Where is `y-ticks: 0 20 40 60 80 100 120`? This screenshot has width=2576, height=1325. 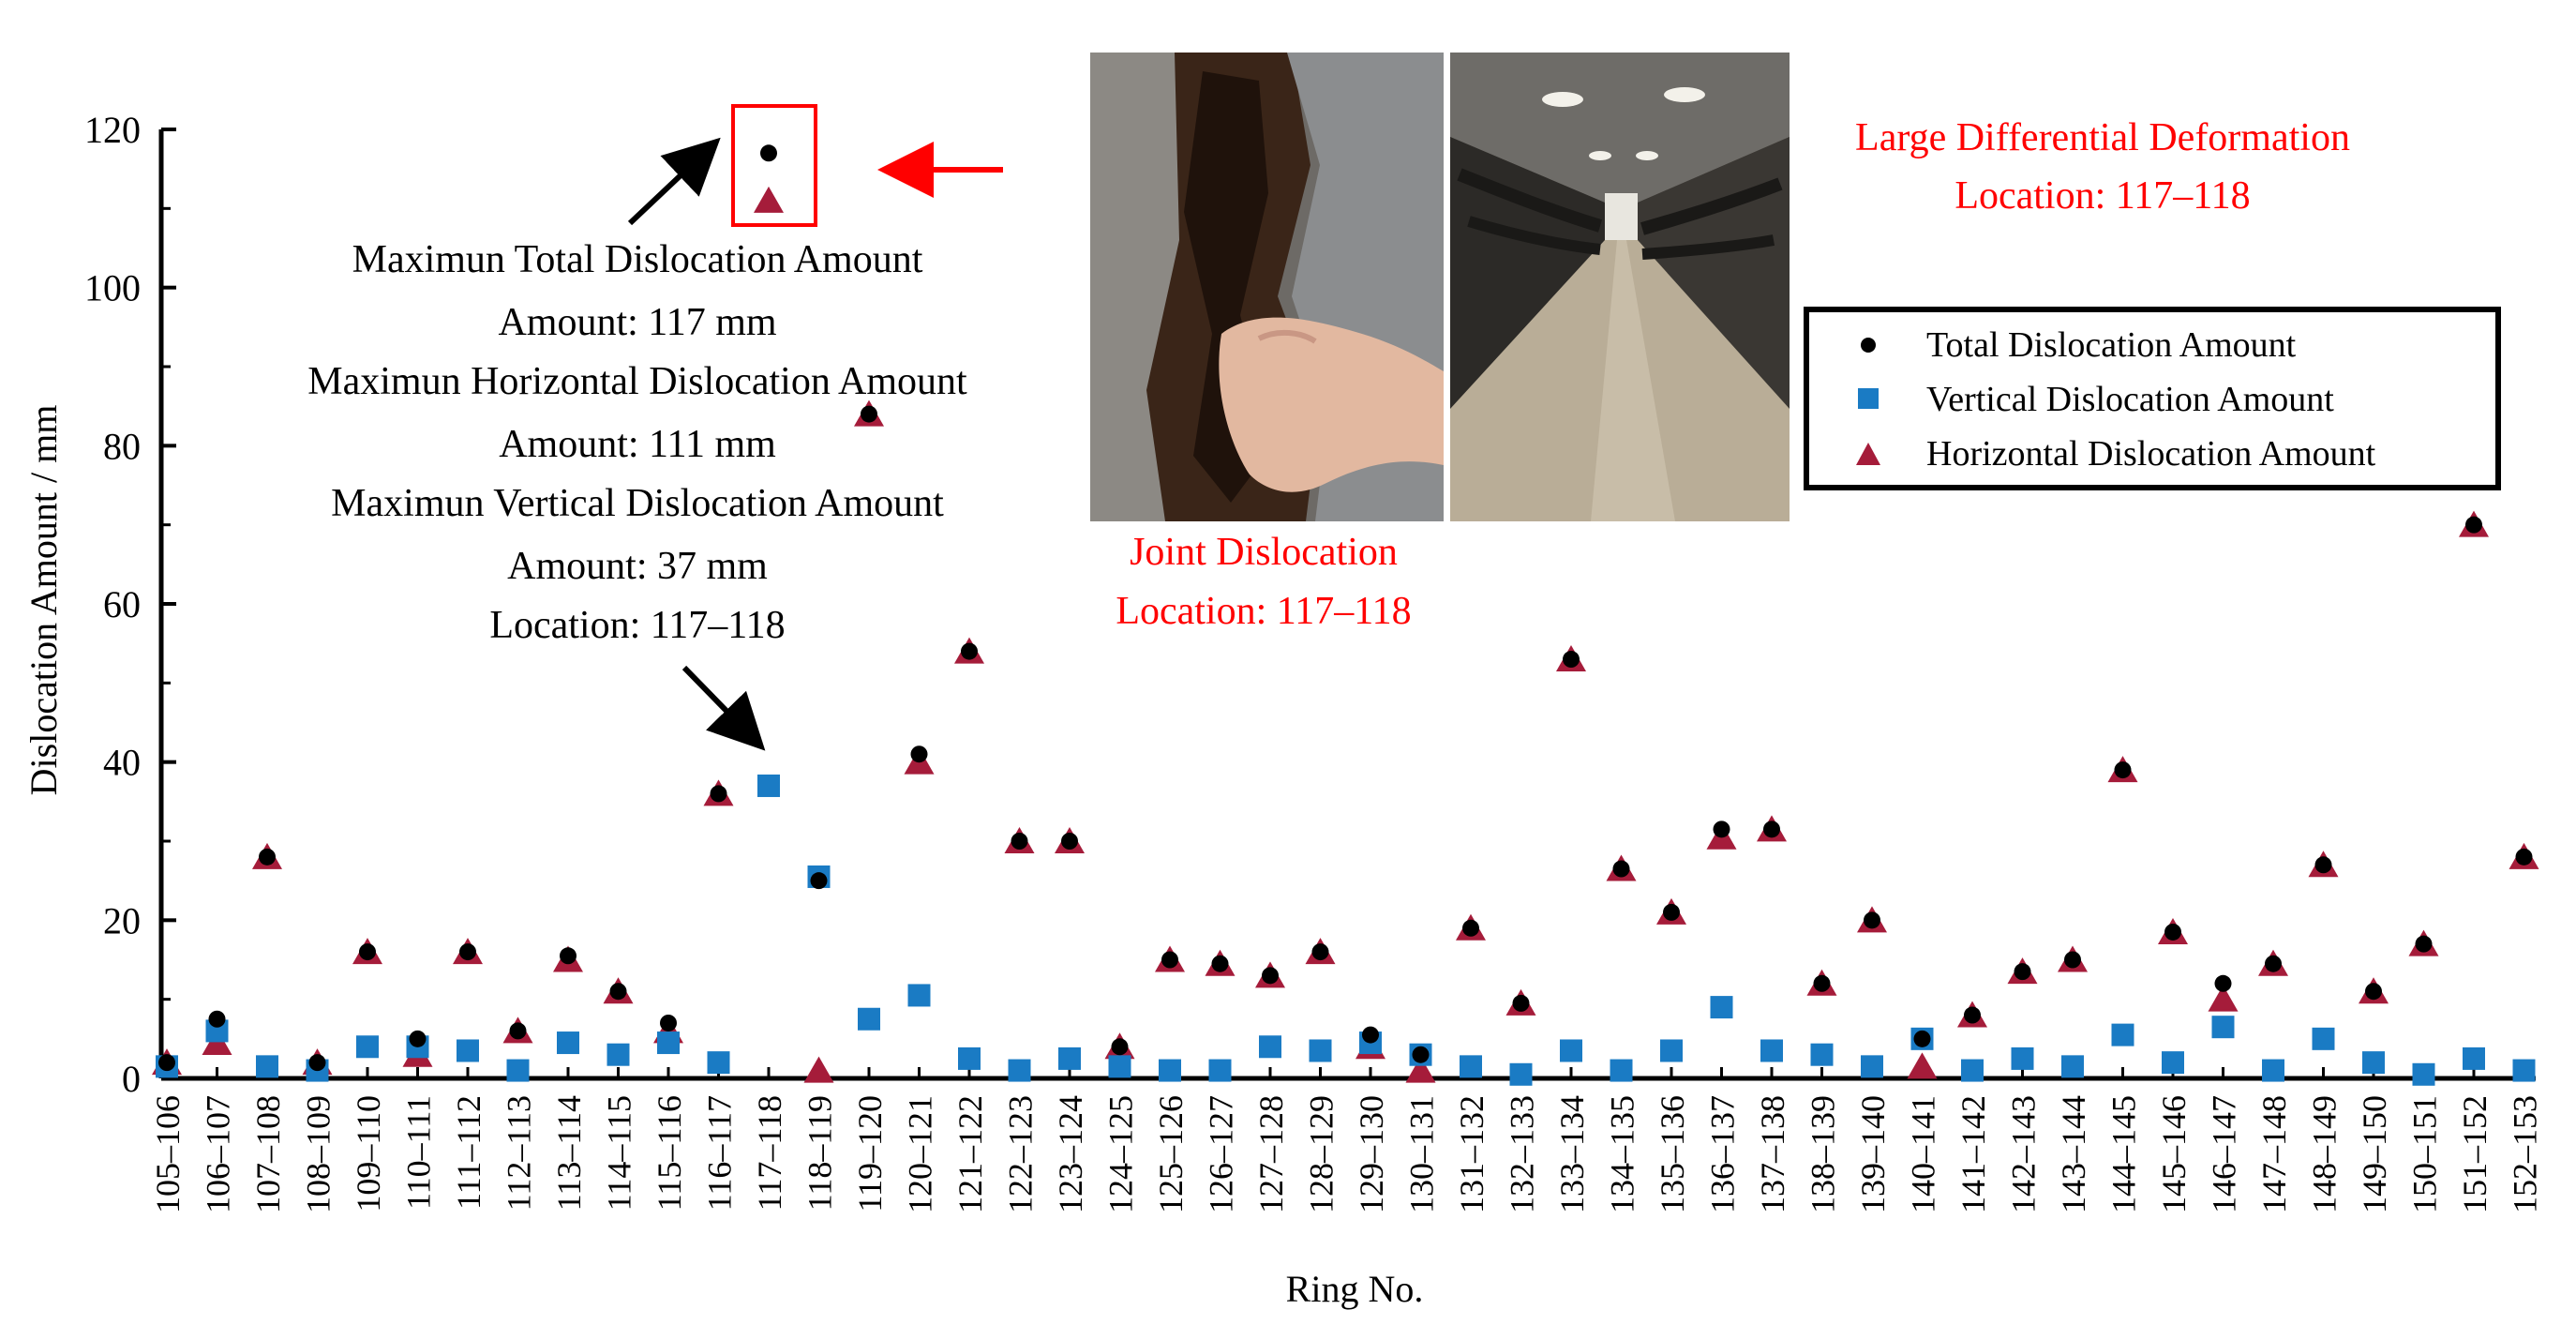
y-ticks: 0 20 40 60 80 100 120 is located at coordinates (130, 605).